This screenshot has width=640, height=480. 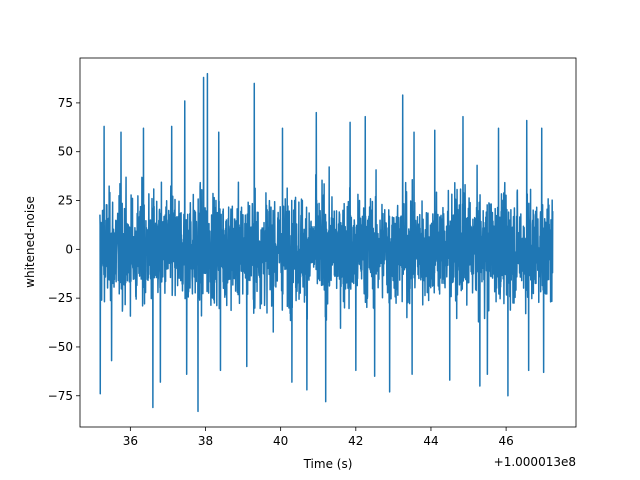 What do you see at coordinates (60, 347) in the screenshot?
I see `y-tick-label: −50` at bounding box center [60, 347].